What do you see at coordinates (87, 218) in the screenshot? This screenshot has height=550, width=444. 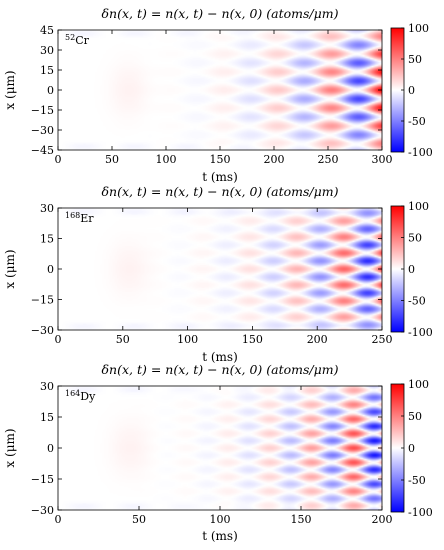 I see `isotope-element: Er` at bounding box center [87, 218].